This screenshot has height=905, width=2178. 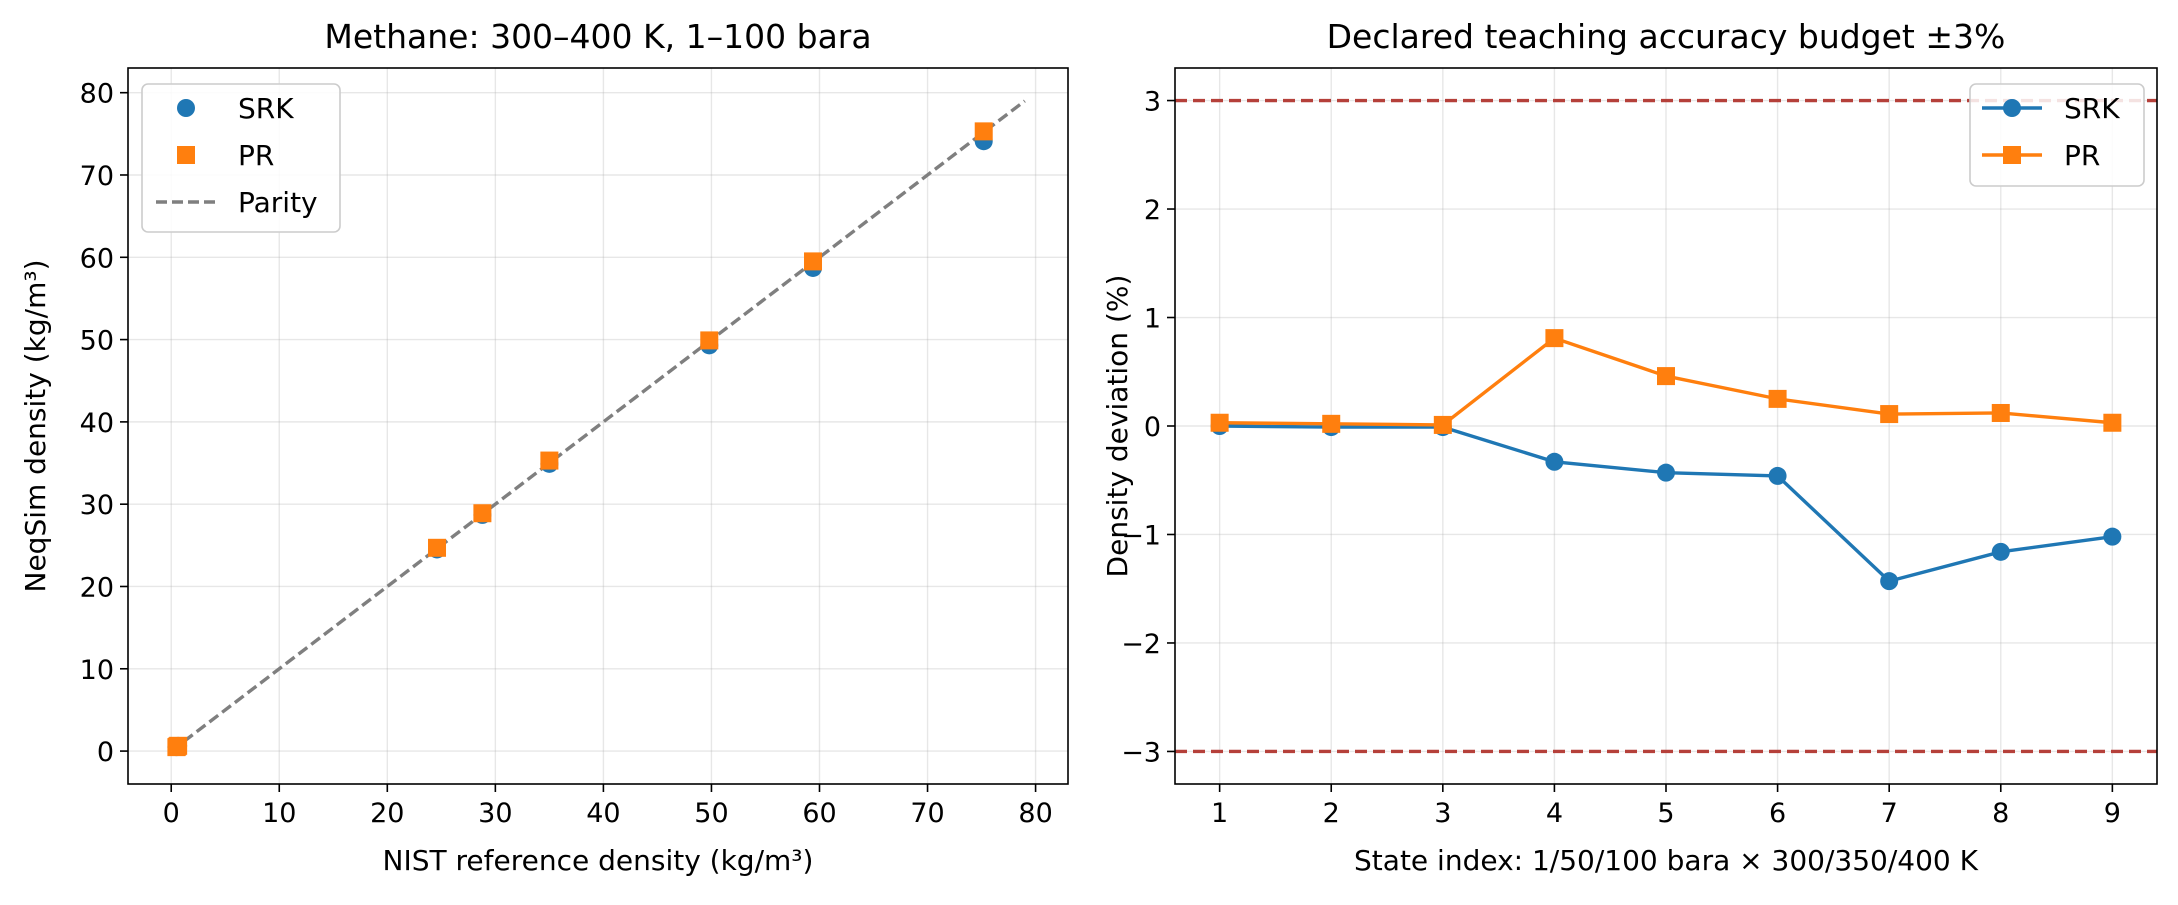 I want to click on legend-box, so click(x=241, y=158).